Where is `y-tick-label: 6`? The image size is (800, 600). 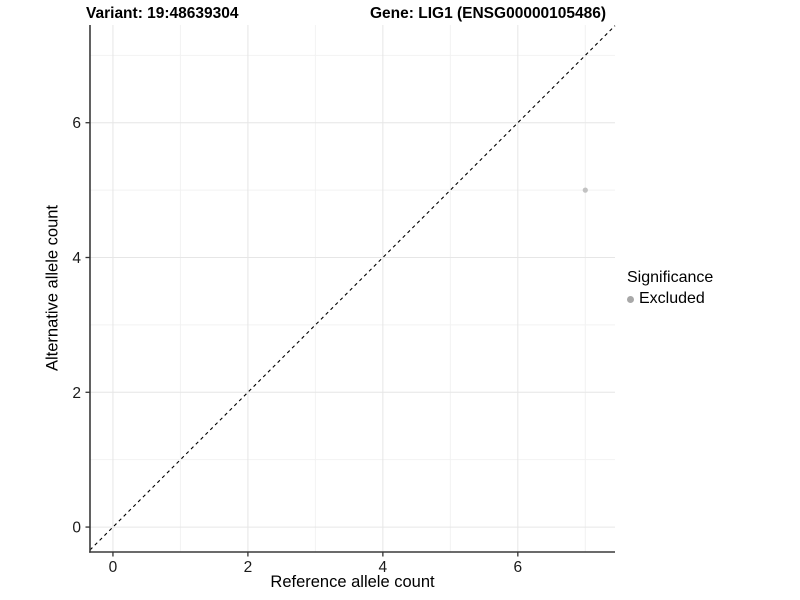 y-tick-label: 6 is located at coordinates (76, 123).